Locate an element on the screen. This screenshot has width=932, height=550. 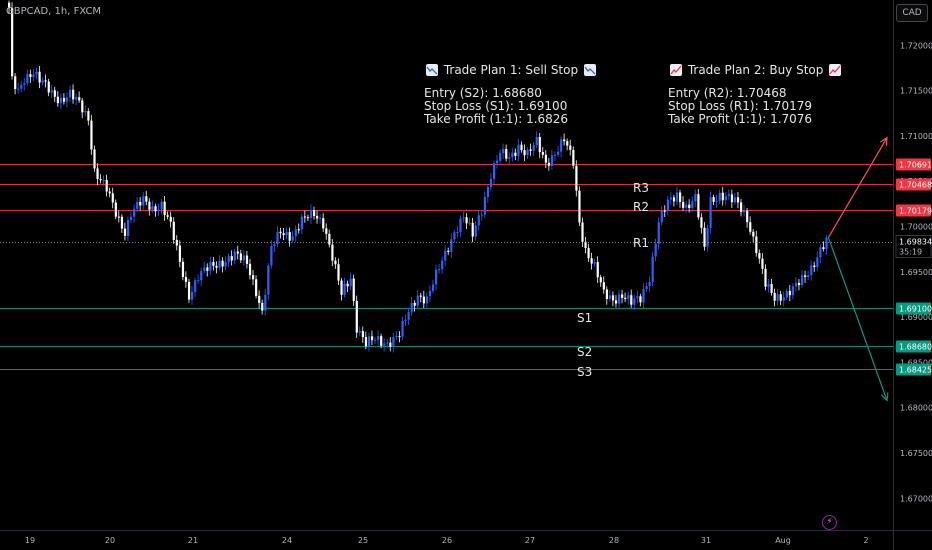
sell-projection-arrow is located at coordinates (857, 319).